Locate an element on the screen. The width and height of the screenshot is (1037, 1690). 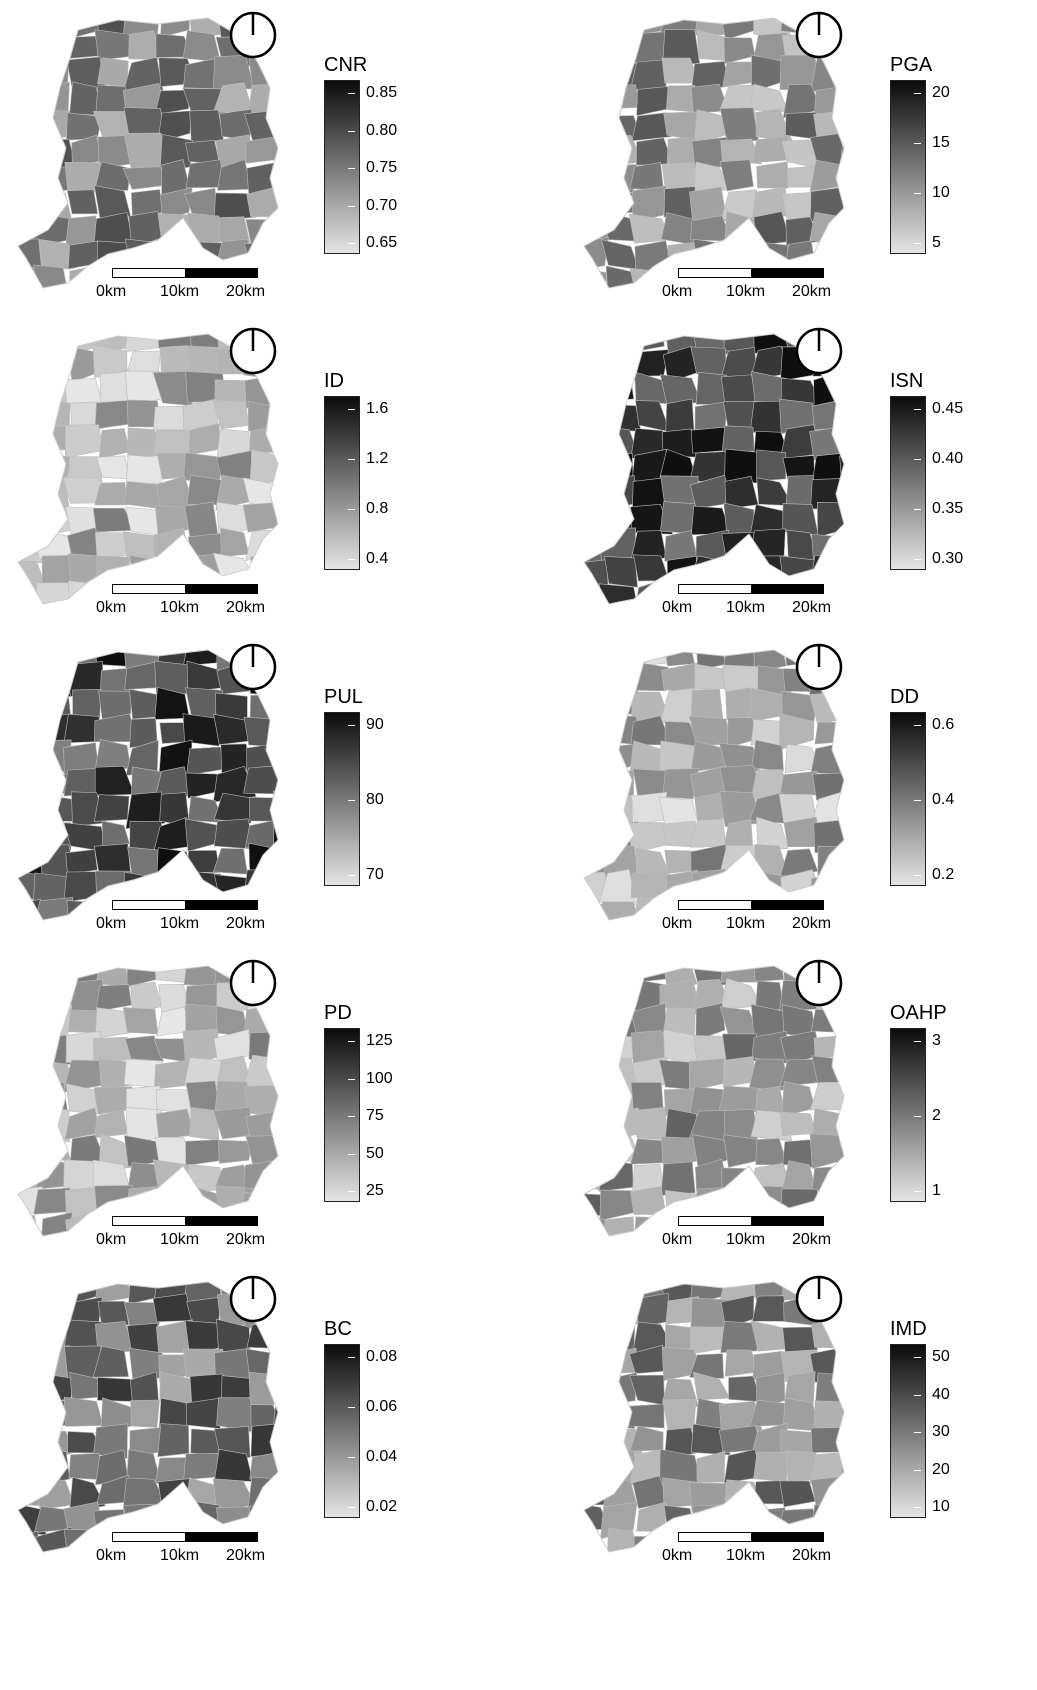
legend-tick-label: 80 is located at coordinates (366, 799).